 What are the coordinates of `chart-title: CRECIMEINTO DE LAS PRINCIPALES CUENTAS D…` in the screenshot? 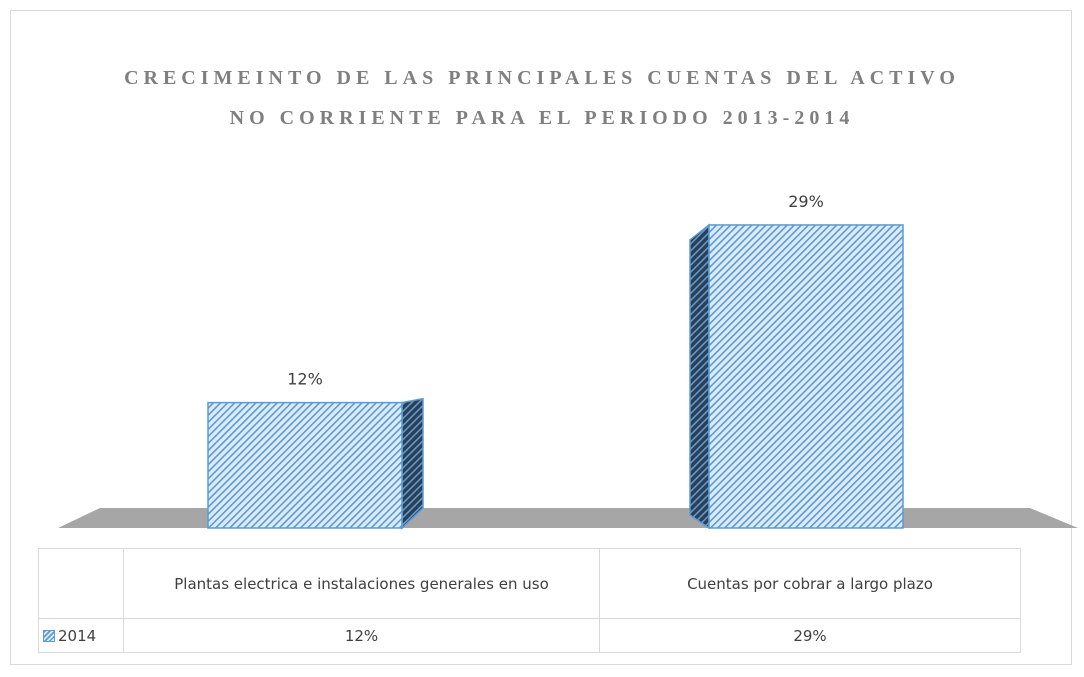 It's located at (542, 98).